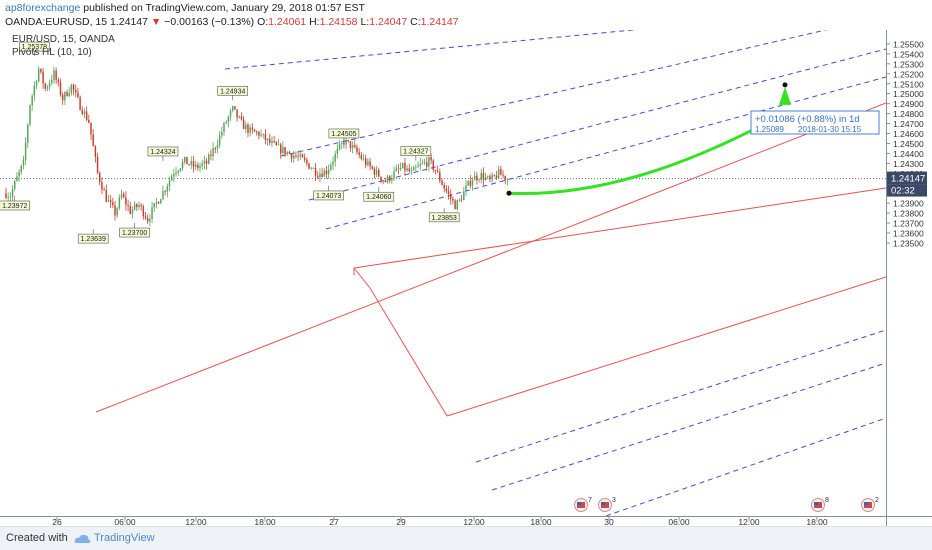 This screenshot has width=932, height=550. What do you see at coordinates (43, 8) in the screenshot?
I see `author-link: ap8forexchange` at bounding box center [43, 8].